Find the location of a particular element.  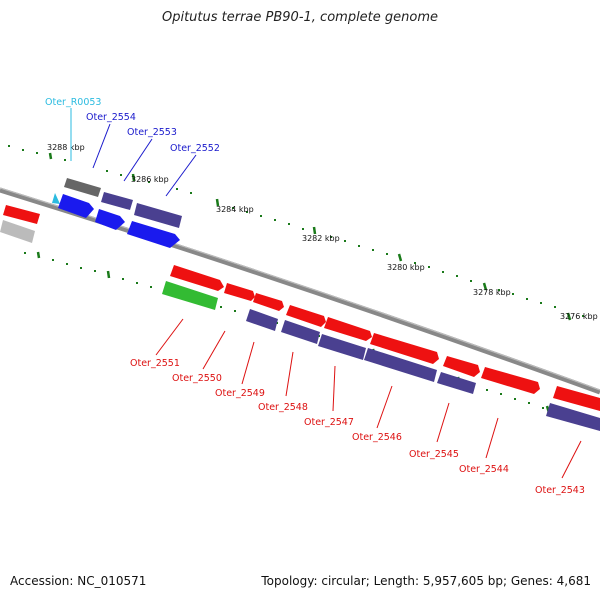

tick-label-3278: 3278 kbp is located at coordinates (492, 292).